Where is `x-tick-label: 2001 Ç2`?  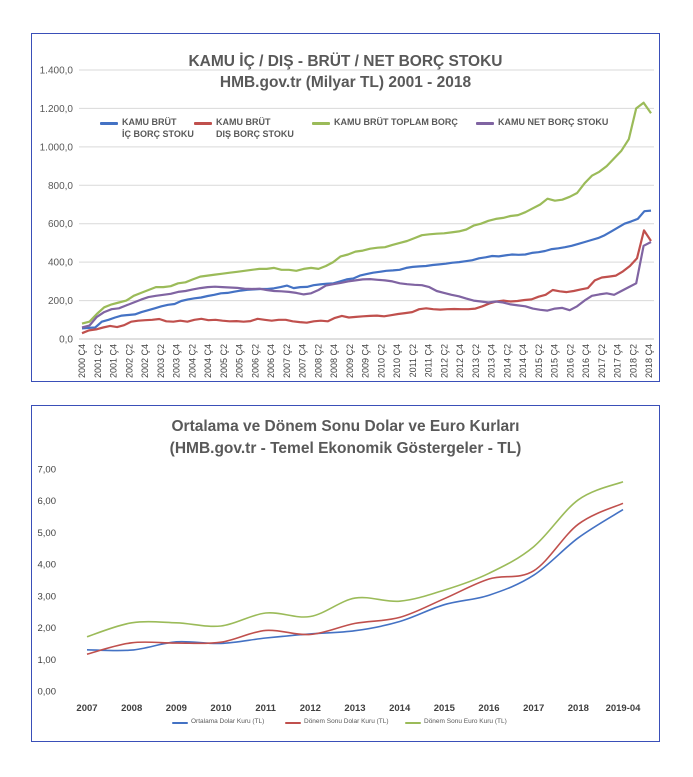 x-tick-label: 2001 Ç2 is located at coordinates (98, 361).